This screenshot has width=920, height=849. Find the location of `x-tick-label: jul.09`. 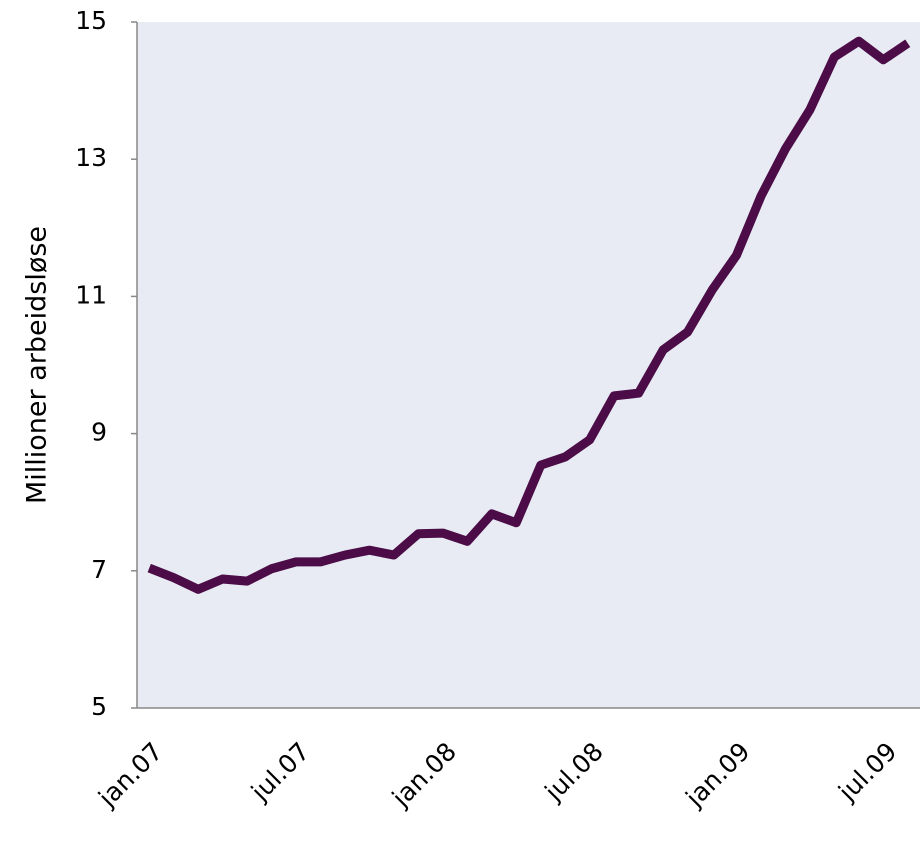

x-tick-label: jul.09 is located at coordinates (867, 772).